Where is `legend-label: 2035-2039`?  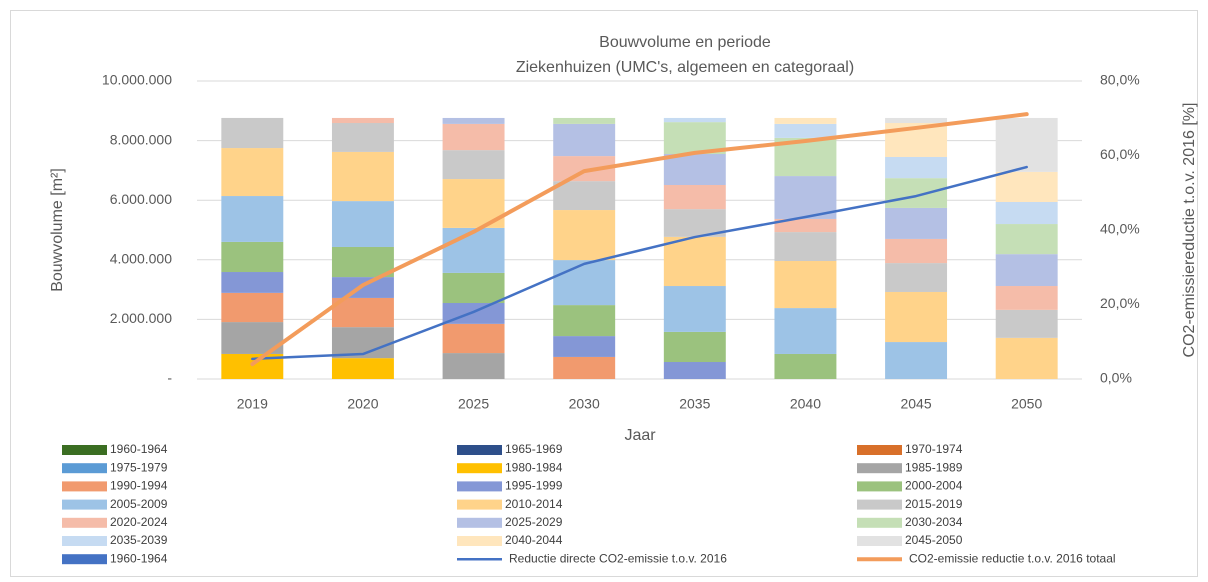 legend-label: 2035-2039 is located at coordinates (139, 540).